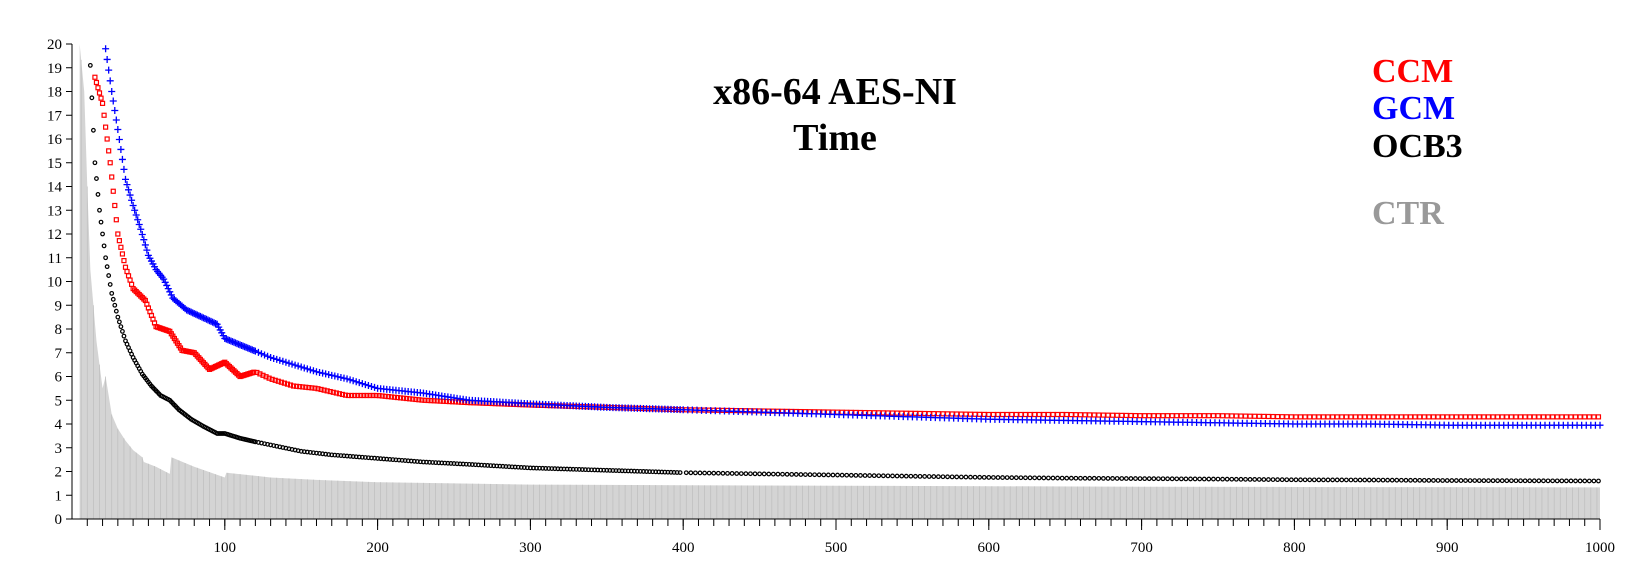 This screenshot has height=570, width=1637. I want to click on x-tick-label: 800, so click(1294, 548).